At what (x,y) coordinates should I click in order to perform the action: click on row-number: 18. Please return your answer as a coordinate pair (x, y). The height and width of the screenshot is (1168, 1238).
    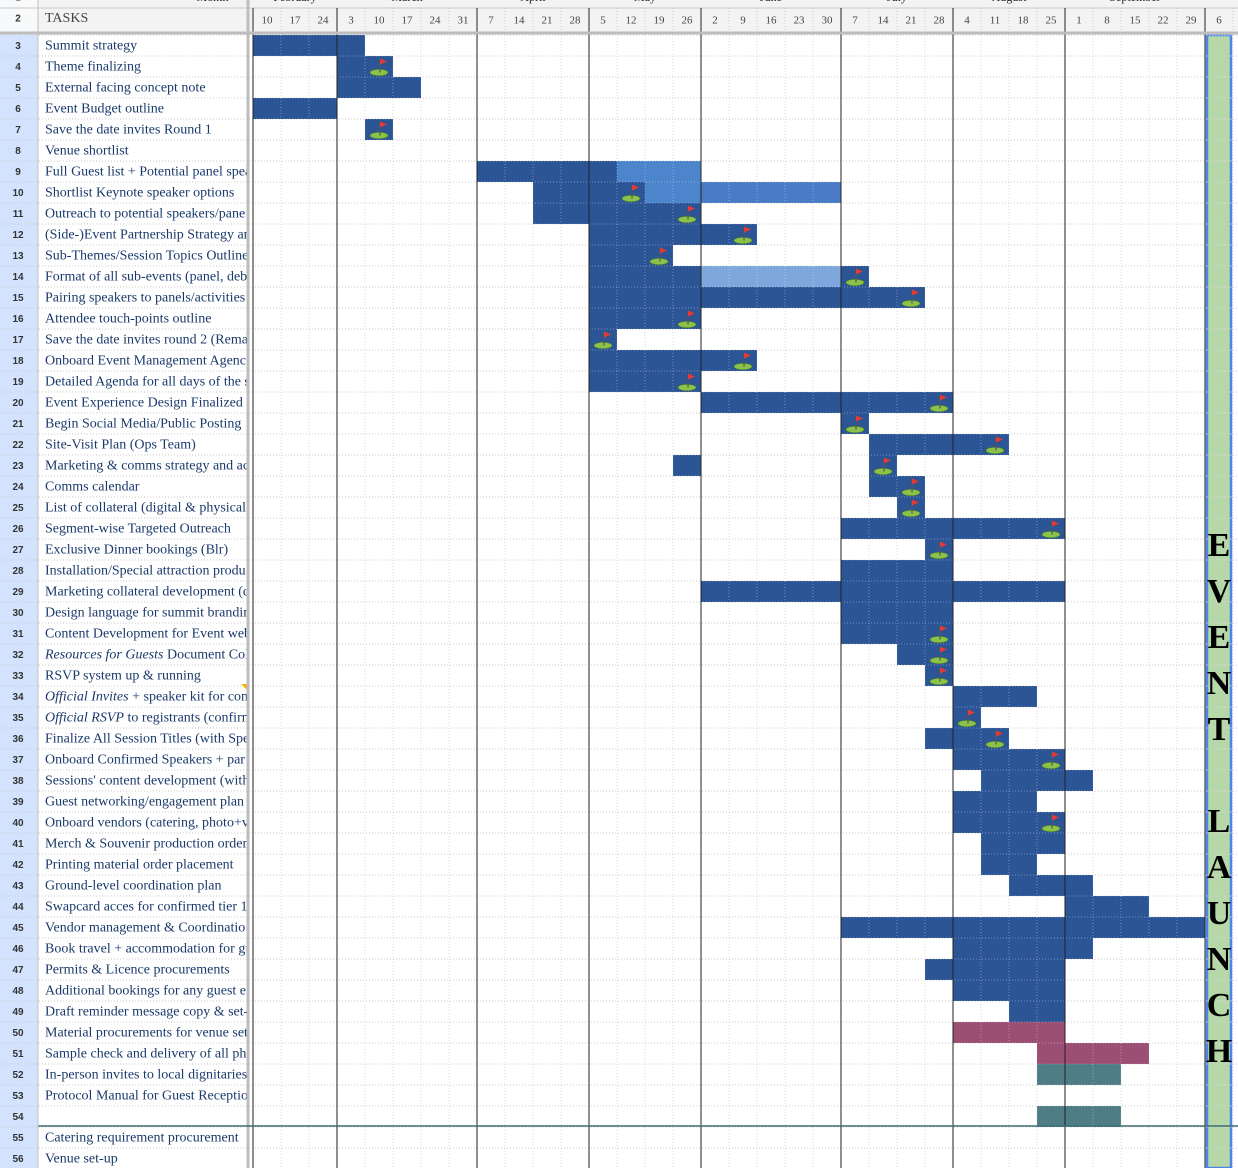
    Looking at the image, I should click on (18, 361).